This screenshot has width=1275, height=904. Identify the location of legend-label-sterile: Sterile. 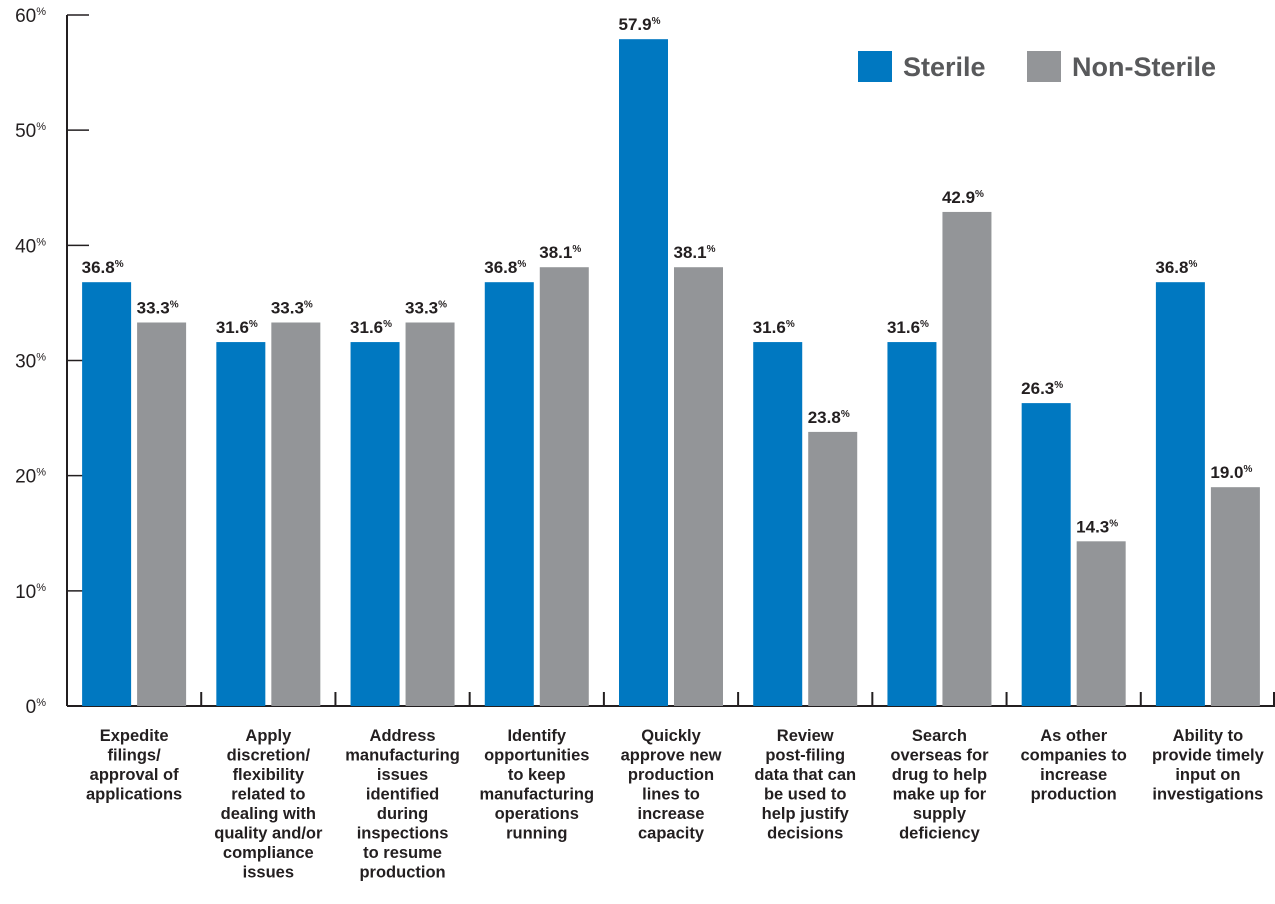
(944, 67).